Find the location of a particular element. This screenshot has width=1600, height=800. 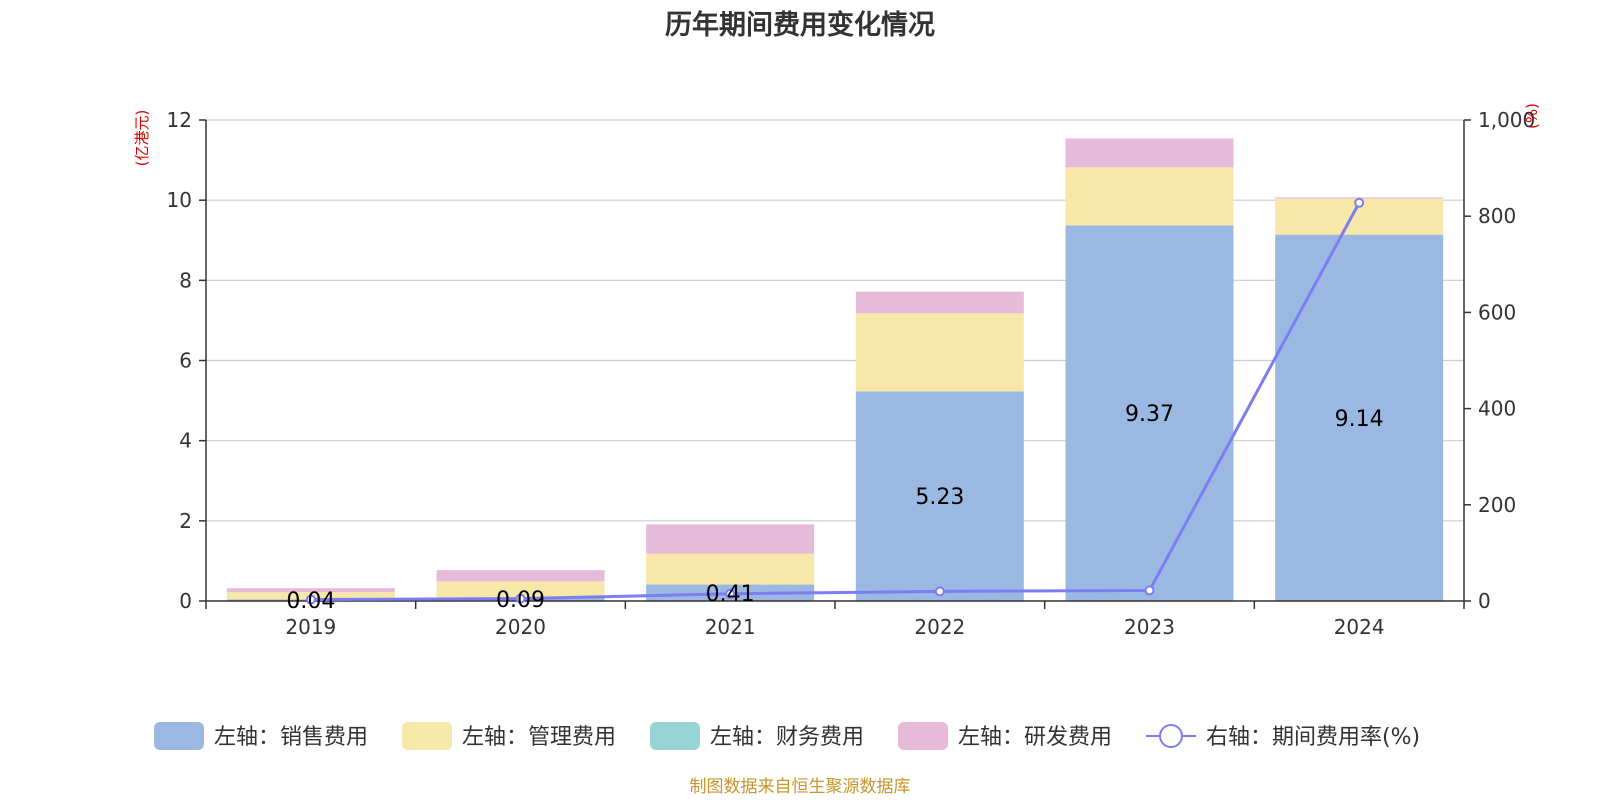

bar-value-label: 9.37 is located at coordinates (1149, 414).